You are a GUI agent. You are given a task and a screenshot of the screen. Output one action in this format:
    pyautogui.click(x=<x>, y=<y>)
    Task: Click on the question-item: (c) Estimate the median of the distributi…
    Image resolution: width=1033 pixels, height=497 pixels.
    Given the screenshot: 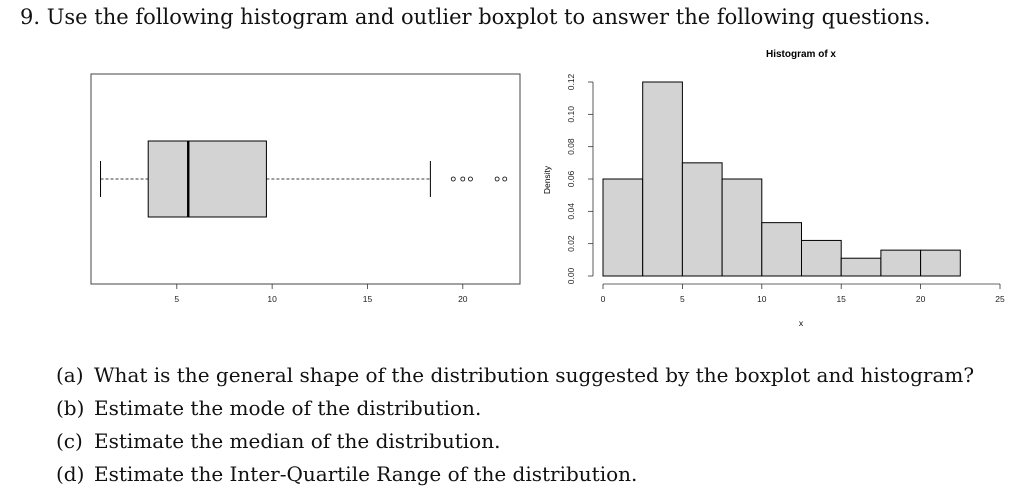 What is the action you would take?
    pyautogui.click(x=515, y=444)
    